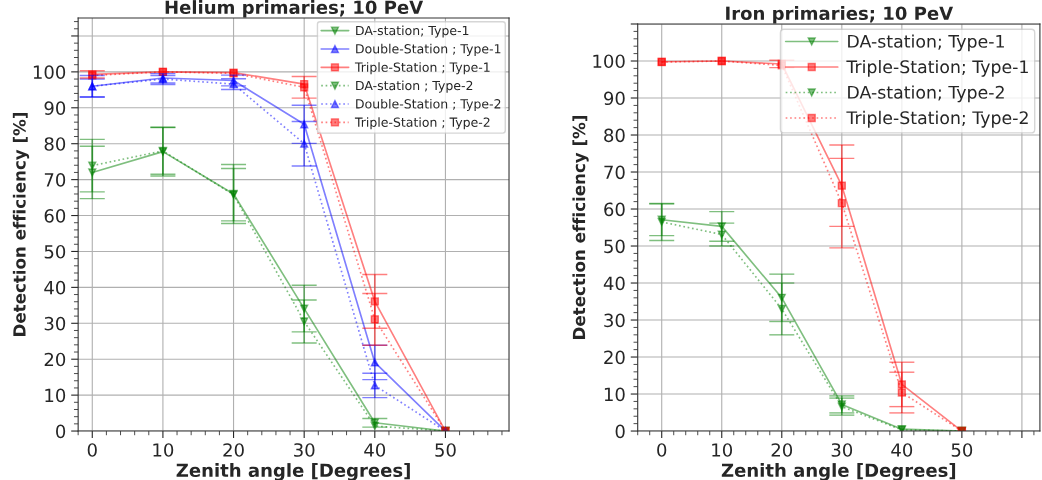 This screenshot has height=480, width=1042. What do you see at coordinates (422, 68) in the screenshot?
I see `legend-label: Triple-Station ; Type-1` at bounding box center [422, 68].